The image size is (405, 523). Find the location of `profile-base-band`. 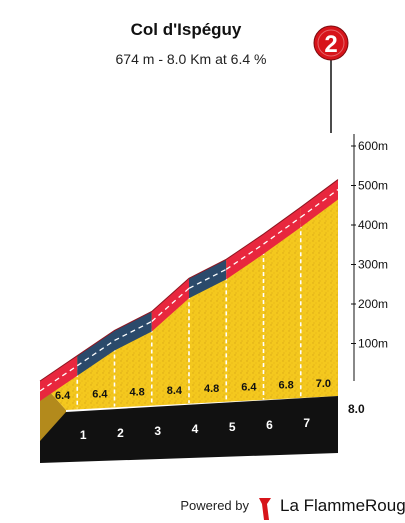

profile-base-band is located at coordinates (189, 429).